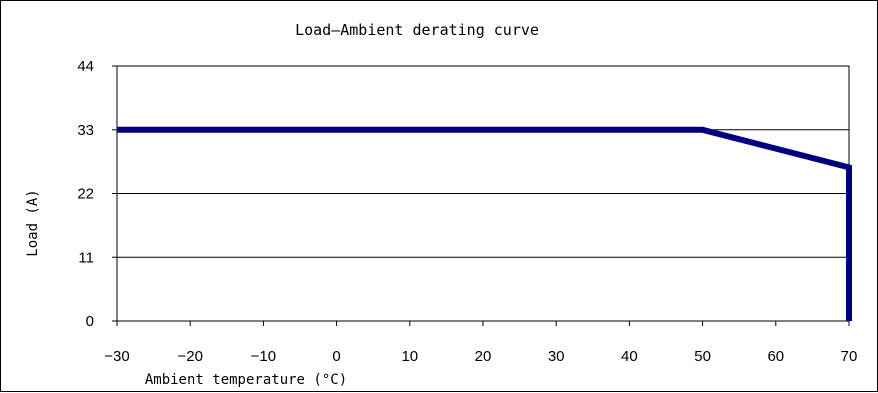 The width and height of the screenshot is (878, 393). I want to click on x-tick-label-2: −10, so click(263, 356).